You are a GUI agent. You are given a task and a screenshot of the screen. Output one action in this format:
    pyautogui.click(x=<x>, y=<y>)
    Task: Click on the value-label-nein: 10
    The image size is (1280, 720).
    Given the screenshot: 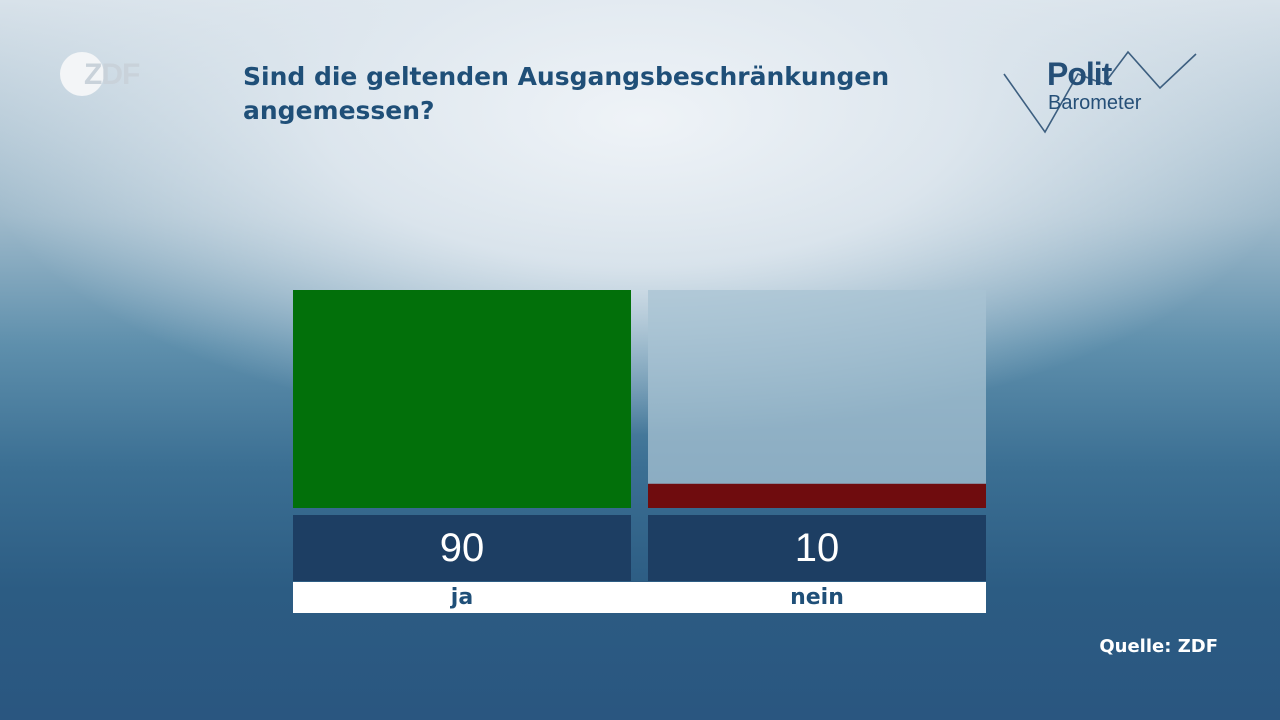 What is the action you would take?
    pyautogui.click(x=817, y=548)
    